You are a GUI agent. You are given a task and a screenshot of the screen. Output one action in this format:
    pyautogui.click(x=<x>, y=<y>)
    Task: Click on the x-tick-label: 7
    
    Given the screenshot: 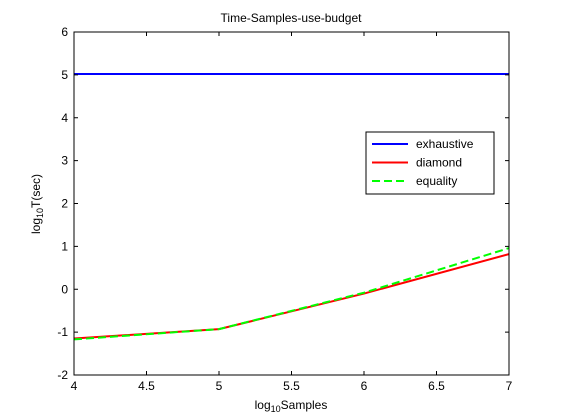 What is the action you would take?
    pyautogui.click(x=509, y=386)
    